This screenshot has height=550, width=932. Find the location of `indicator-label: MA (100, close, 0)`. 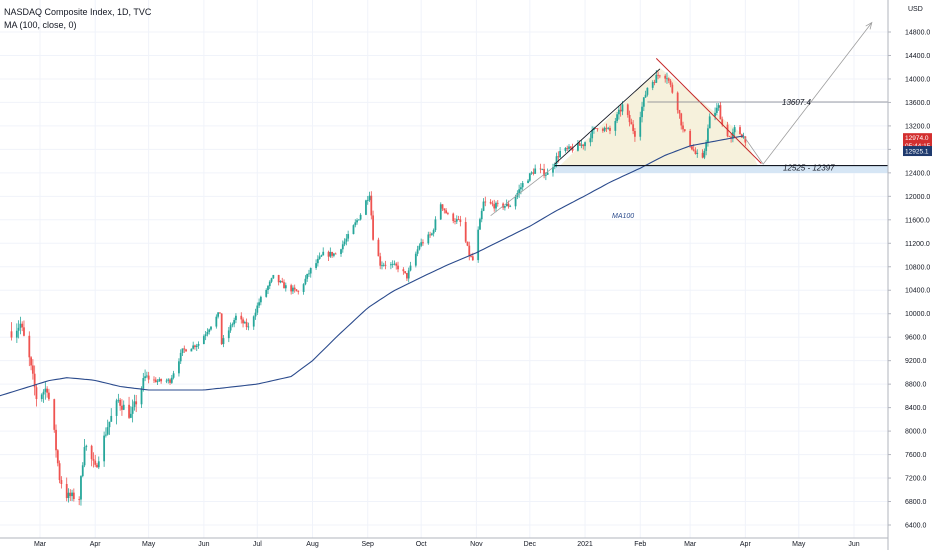

indicator-label: MA (100, close, 0) is located at coordinates (40, 25).